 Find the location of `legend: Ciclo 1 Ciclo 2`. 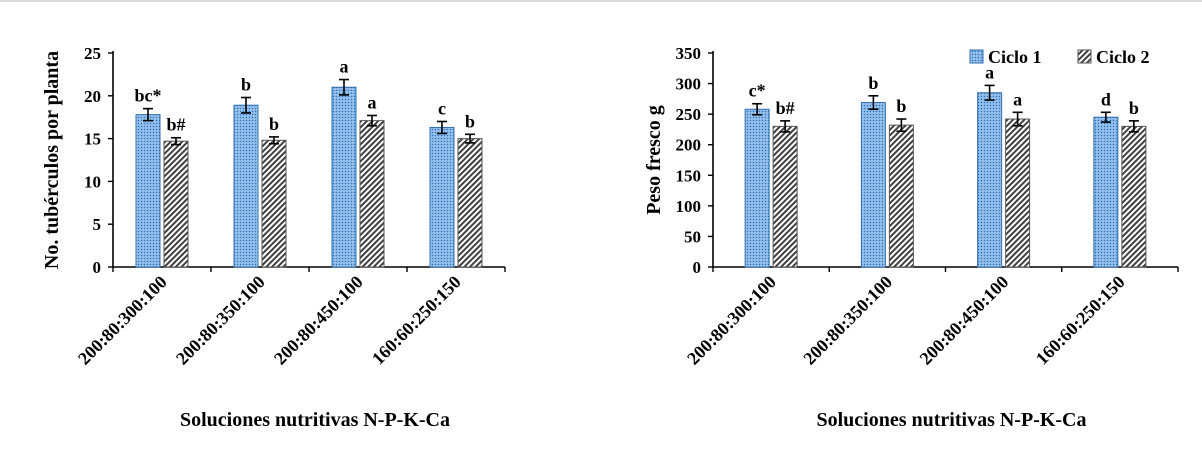

legend: Ciclo 1 Ciclo 2 is located at coordinates (1059, 57).